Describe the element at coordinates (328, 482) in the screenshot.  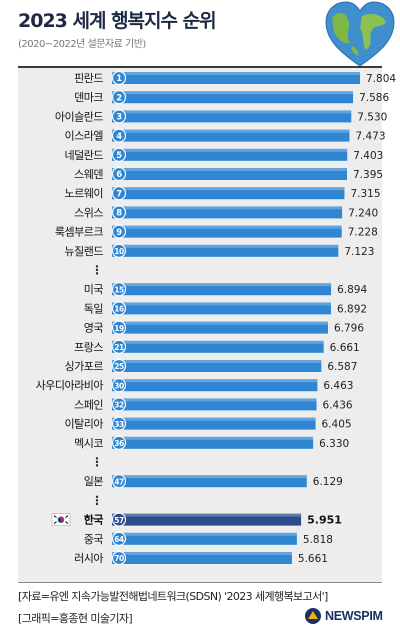
I see `value-label: 6.129` at that location.